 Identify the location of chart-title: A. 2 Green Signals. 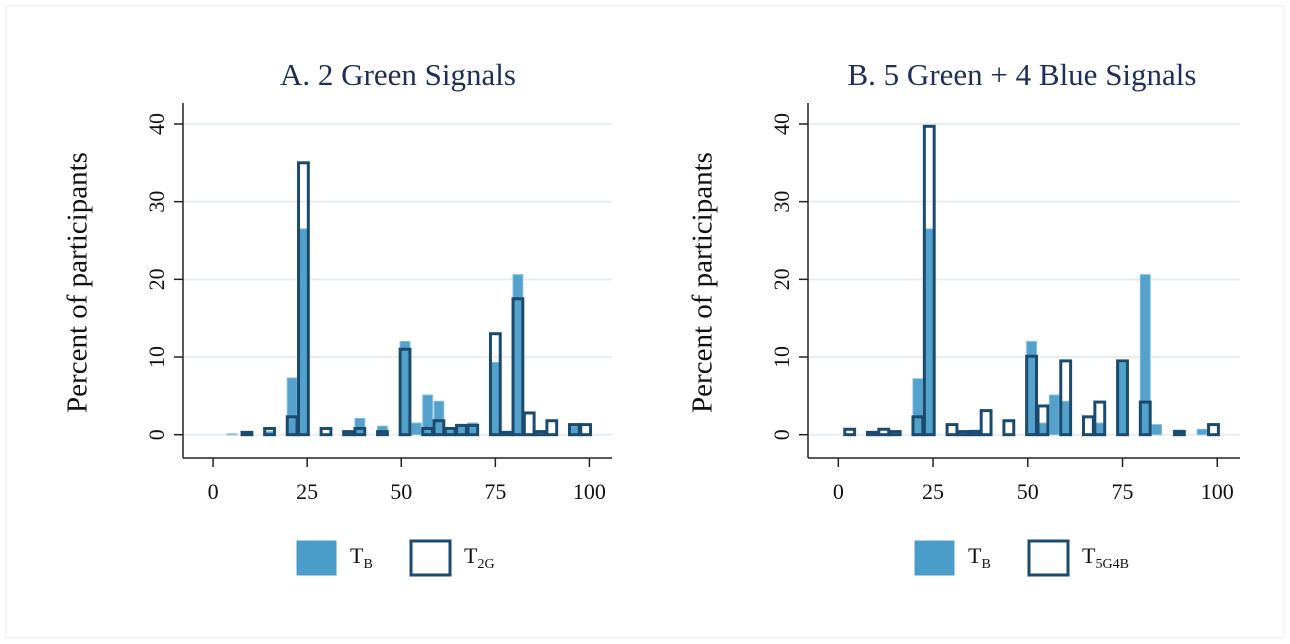
(398, 74).